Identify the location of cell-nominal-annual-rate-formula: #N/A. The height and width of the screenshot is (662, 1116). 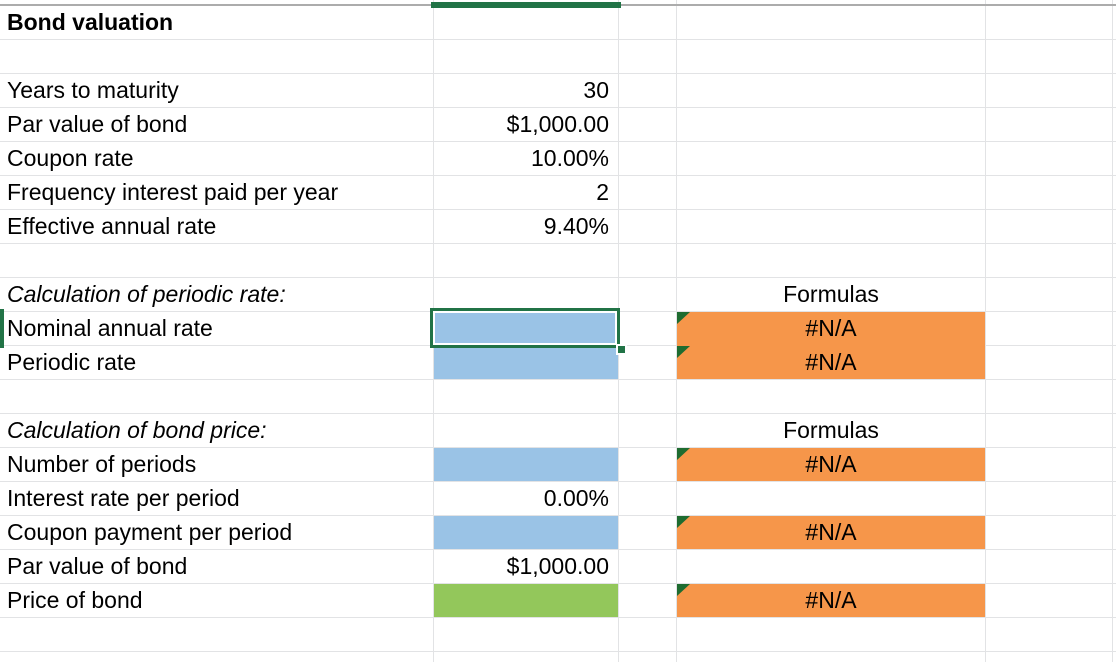
(831, 328).